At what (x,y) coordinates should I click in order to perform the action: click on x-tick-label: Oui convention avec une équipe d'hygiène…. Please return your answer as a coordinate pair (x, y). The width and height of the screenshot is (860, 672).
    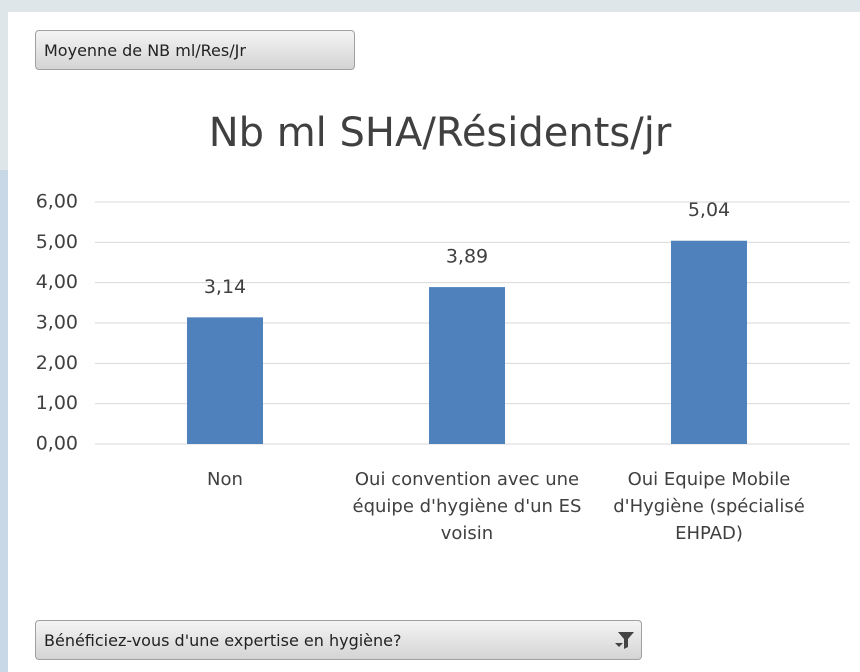
    Looking at the image, I should click on (467, 506).